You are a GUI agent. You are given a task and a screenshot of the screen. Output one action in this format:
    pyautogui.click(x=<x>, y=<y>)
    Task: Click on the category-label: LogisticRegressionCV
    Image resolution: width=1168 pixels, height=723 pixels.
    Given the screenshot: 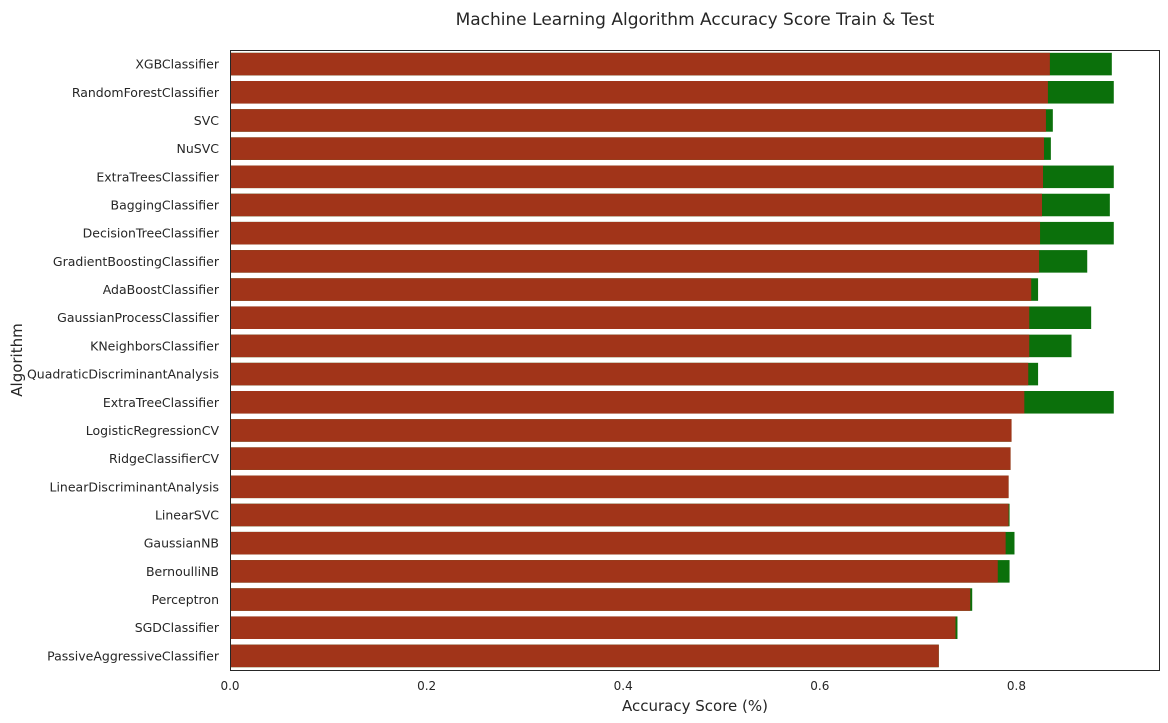 What is the action you would take?
    pyautogui.click(x=153, y=430)
    